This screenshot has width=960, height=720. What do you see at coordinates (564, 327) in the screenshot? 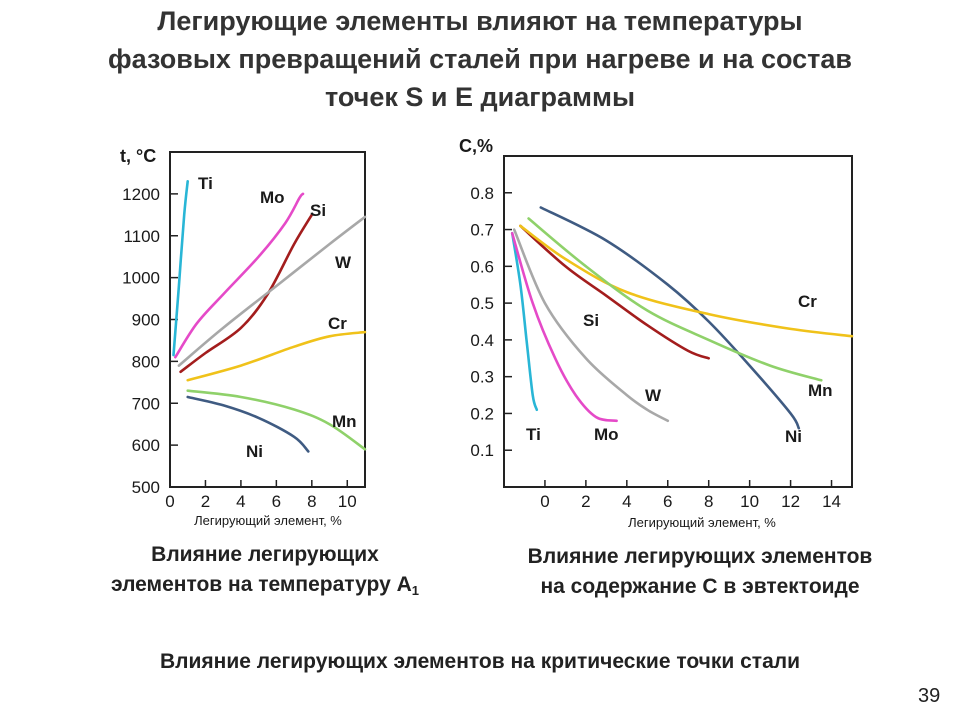
I see `chart2-series-mo` at bounding box center [564, 327].